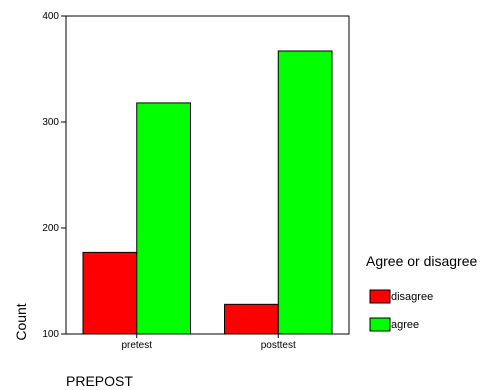 The image size is (488, 390). What do you see at coordinates (208, 342) in the screenshot?
I see `x-axis: pretest posttest` at bounding box center [208, 342].